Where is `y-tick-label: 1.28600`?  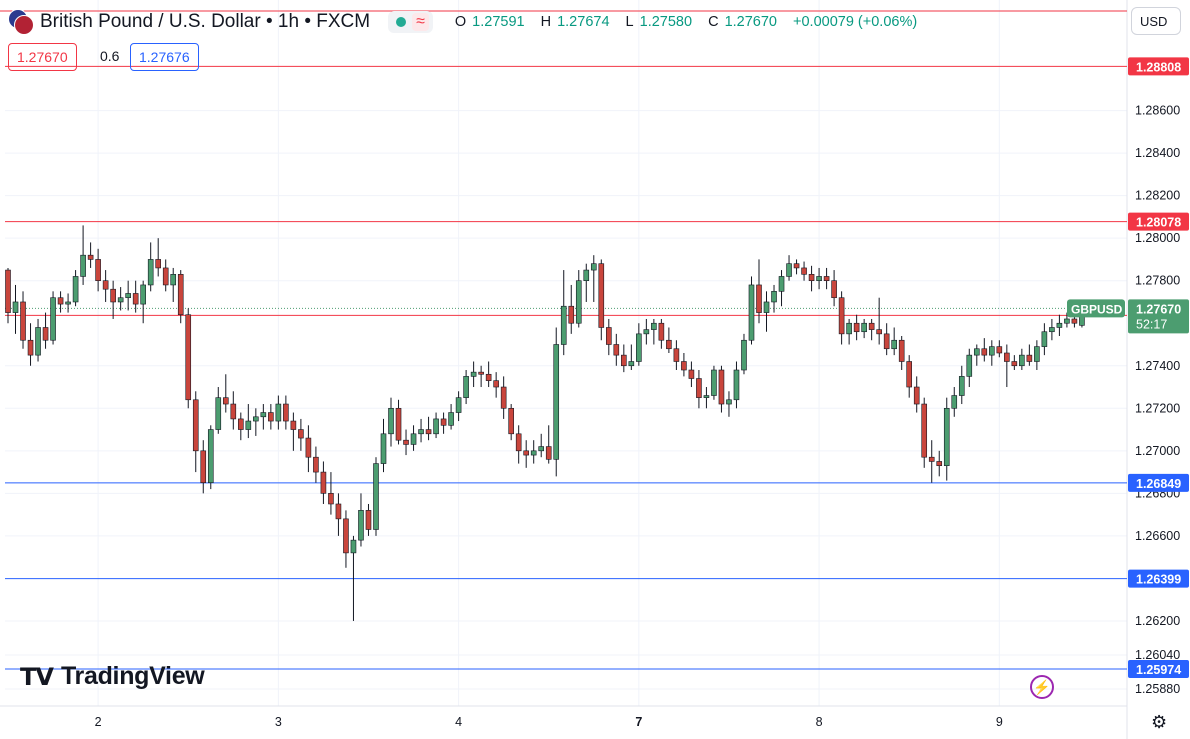
y-tick-label: 1.28600 is located at coordinates (1157, 111).